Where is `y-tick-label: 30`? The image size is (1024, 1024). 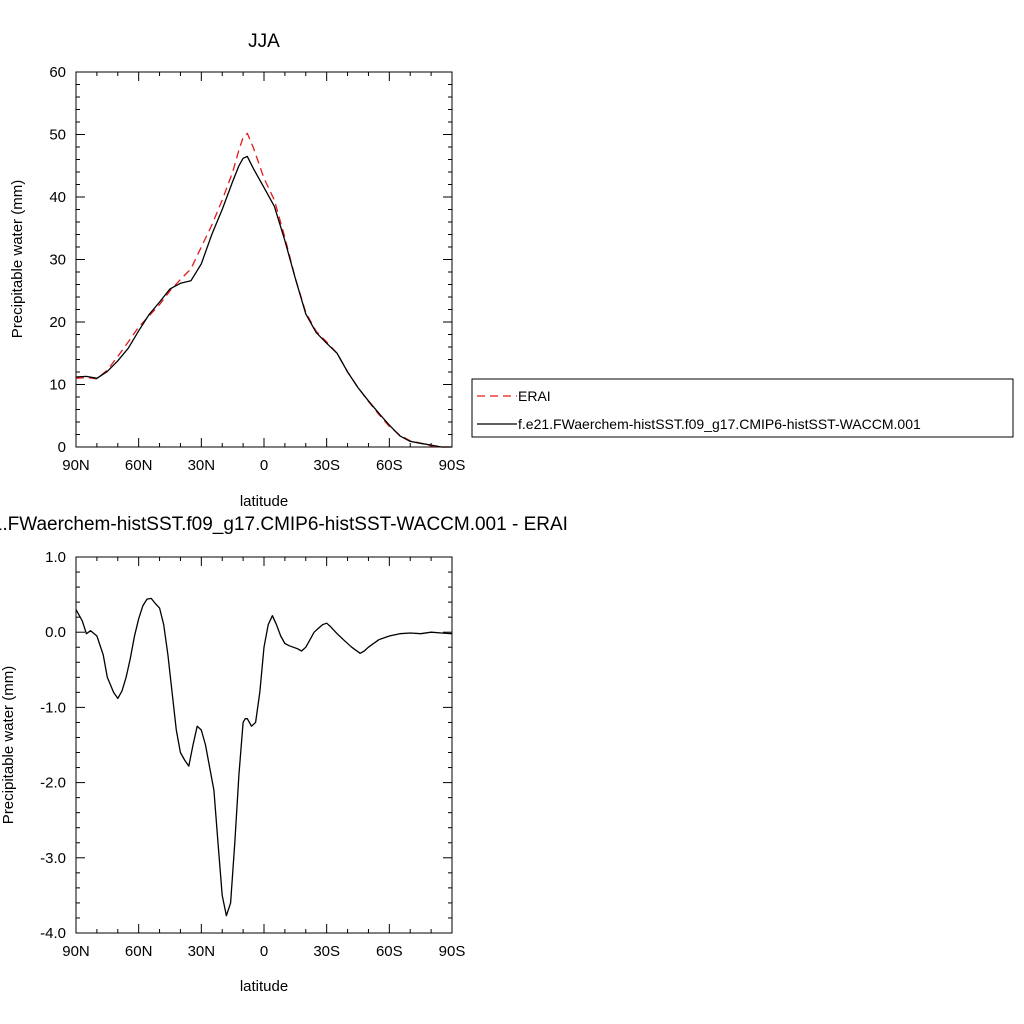 y-tick-label: 30 is located at coordinates (57, 260).